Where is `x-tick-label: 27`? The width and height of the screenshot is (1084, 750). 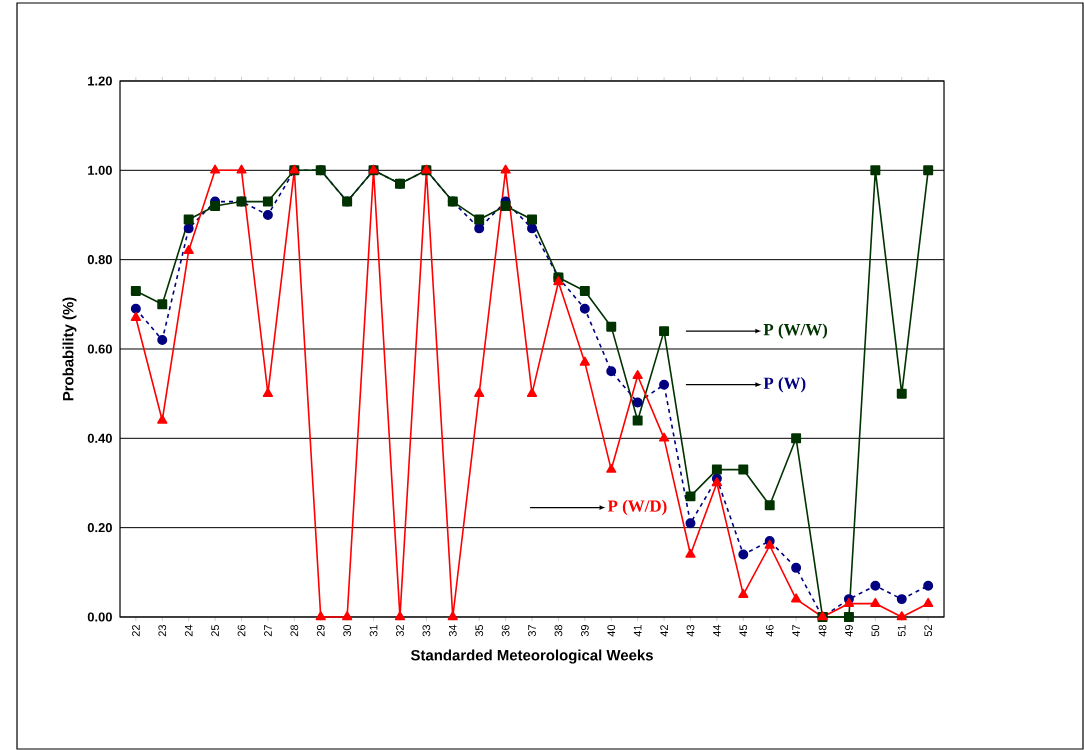 x-tick-label: 27 is located at coordinates (268, 631).